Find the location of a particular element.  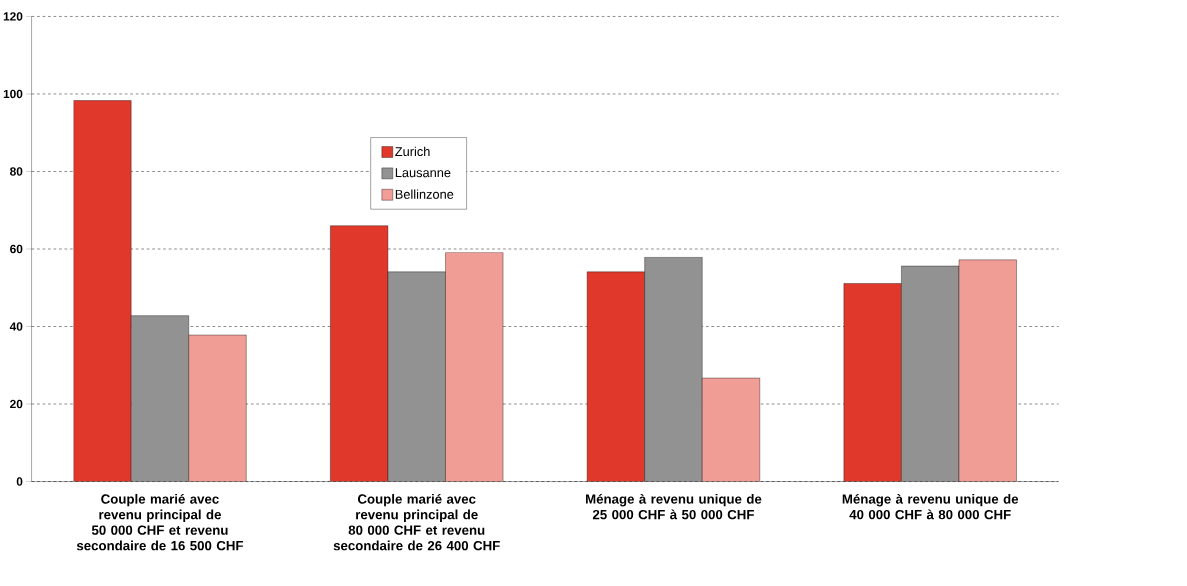

y-tick-label: 0 is located at coordinates (19, 481).